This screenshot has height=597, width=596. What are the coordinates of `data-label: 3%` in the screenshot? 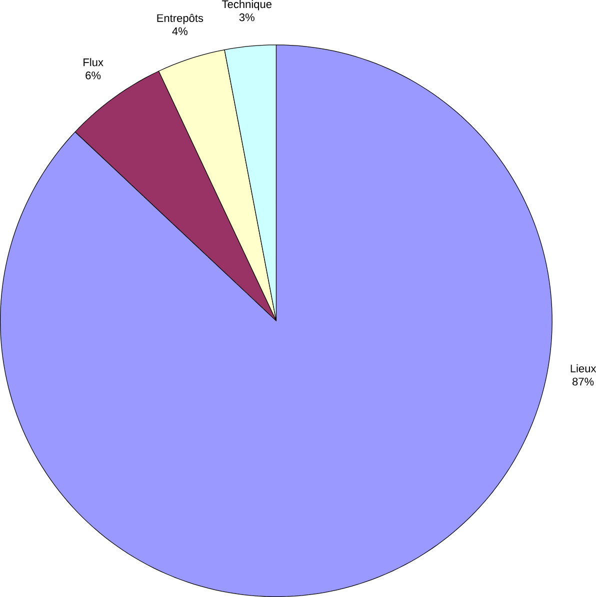 It's located at (246, 17).